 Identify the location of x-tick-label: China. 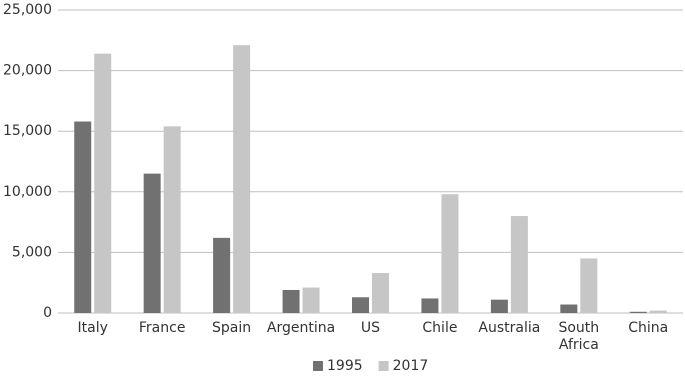
(648, 328).